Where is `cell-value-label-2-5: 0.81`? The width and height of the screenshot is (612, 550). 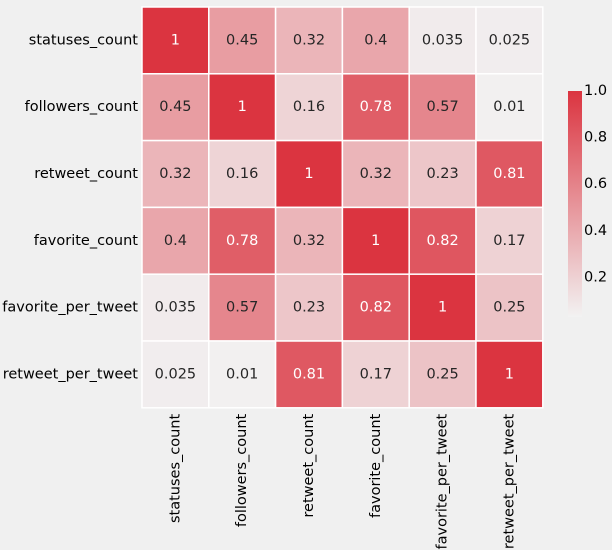
cell-value-label-2-5: 0.81 is located at coordinates (509, 174).